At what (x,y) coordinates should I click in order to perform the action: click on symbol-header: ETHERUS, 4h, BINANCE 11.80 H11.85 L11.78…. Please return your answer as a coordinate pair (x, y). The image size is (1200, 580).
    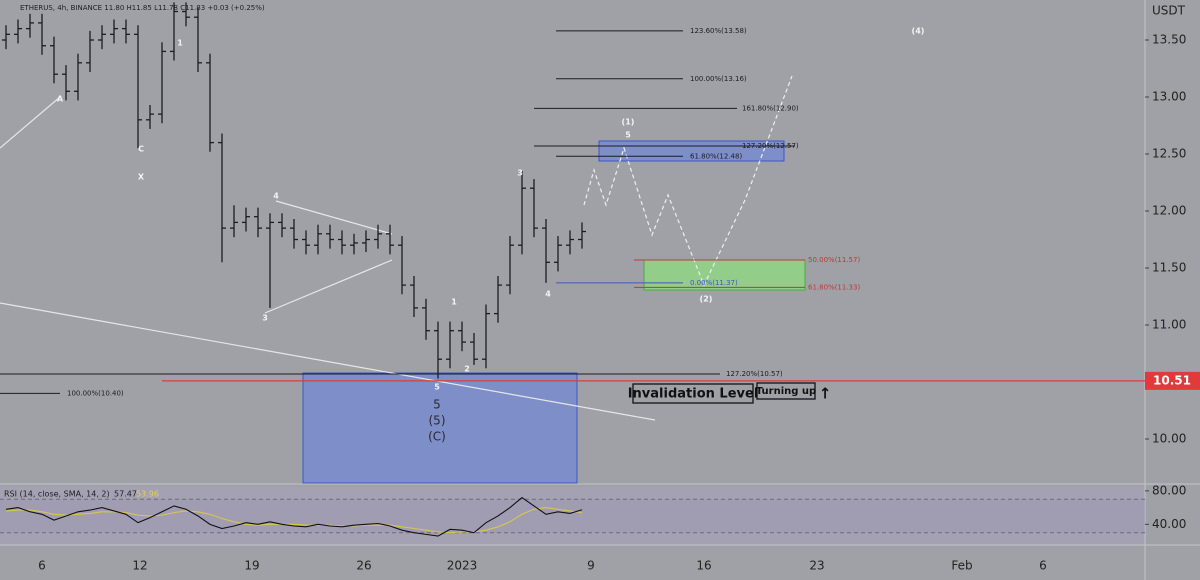
    Looking at the image, I should click on (142, 8).